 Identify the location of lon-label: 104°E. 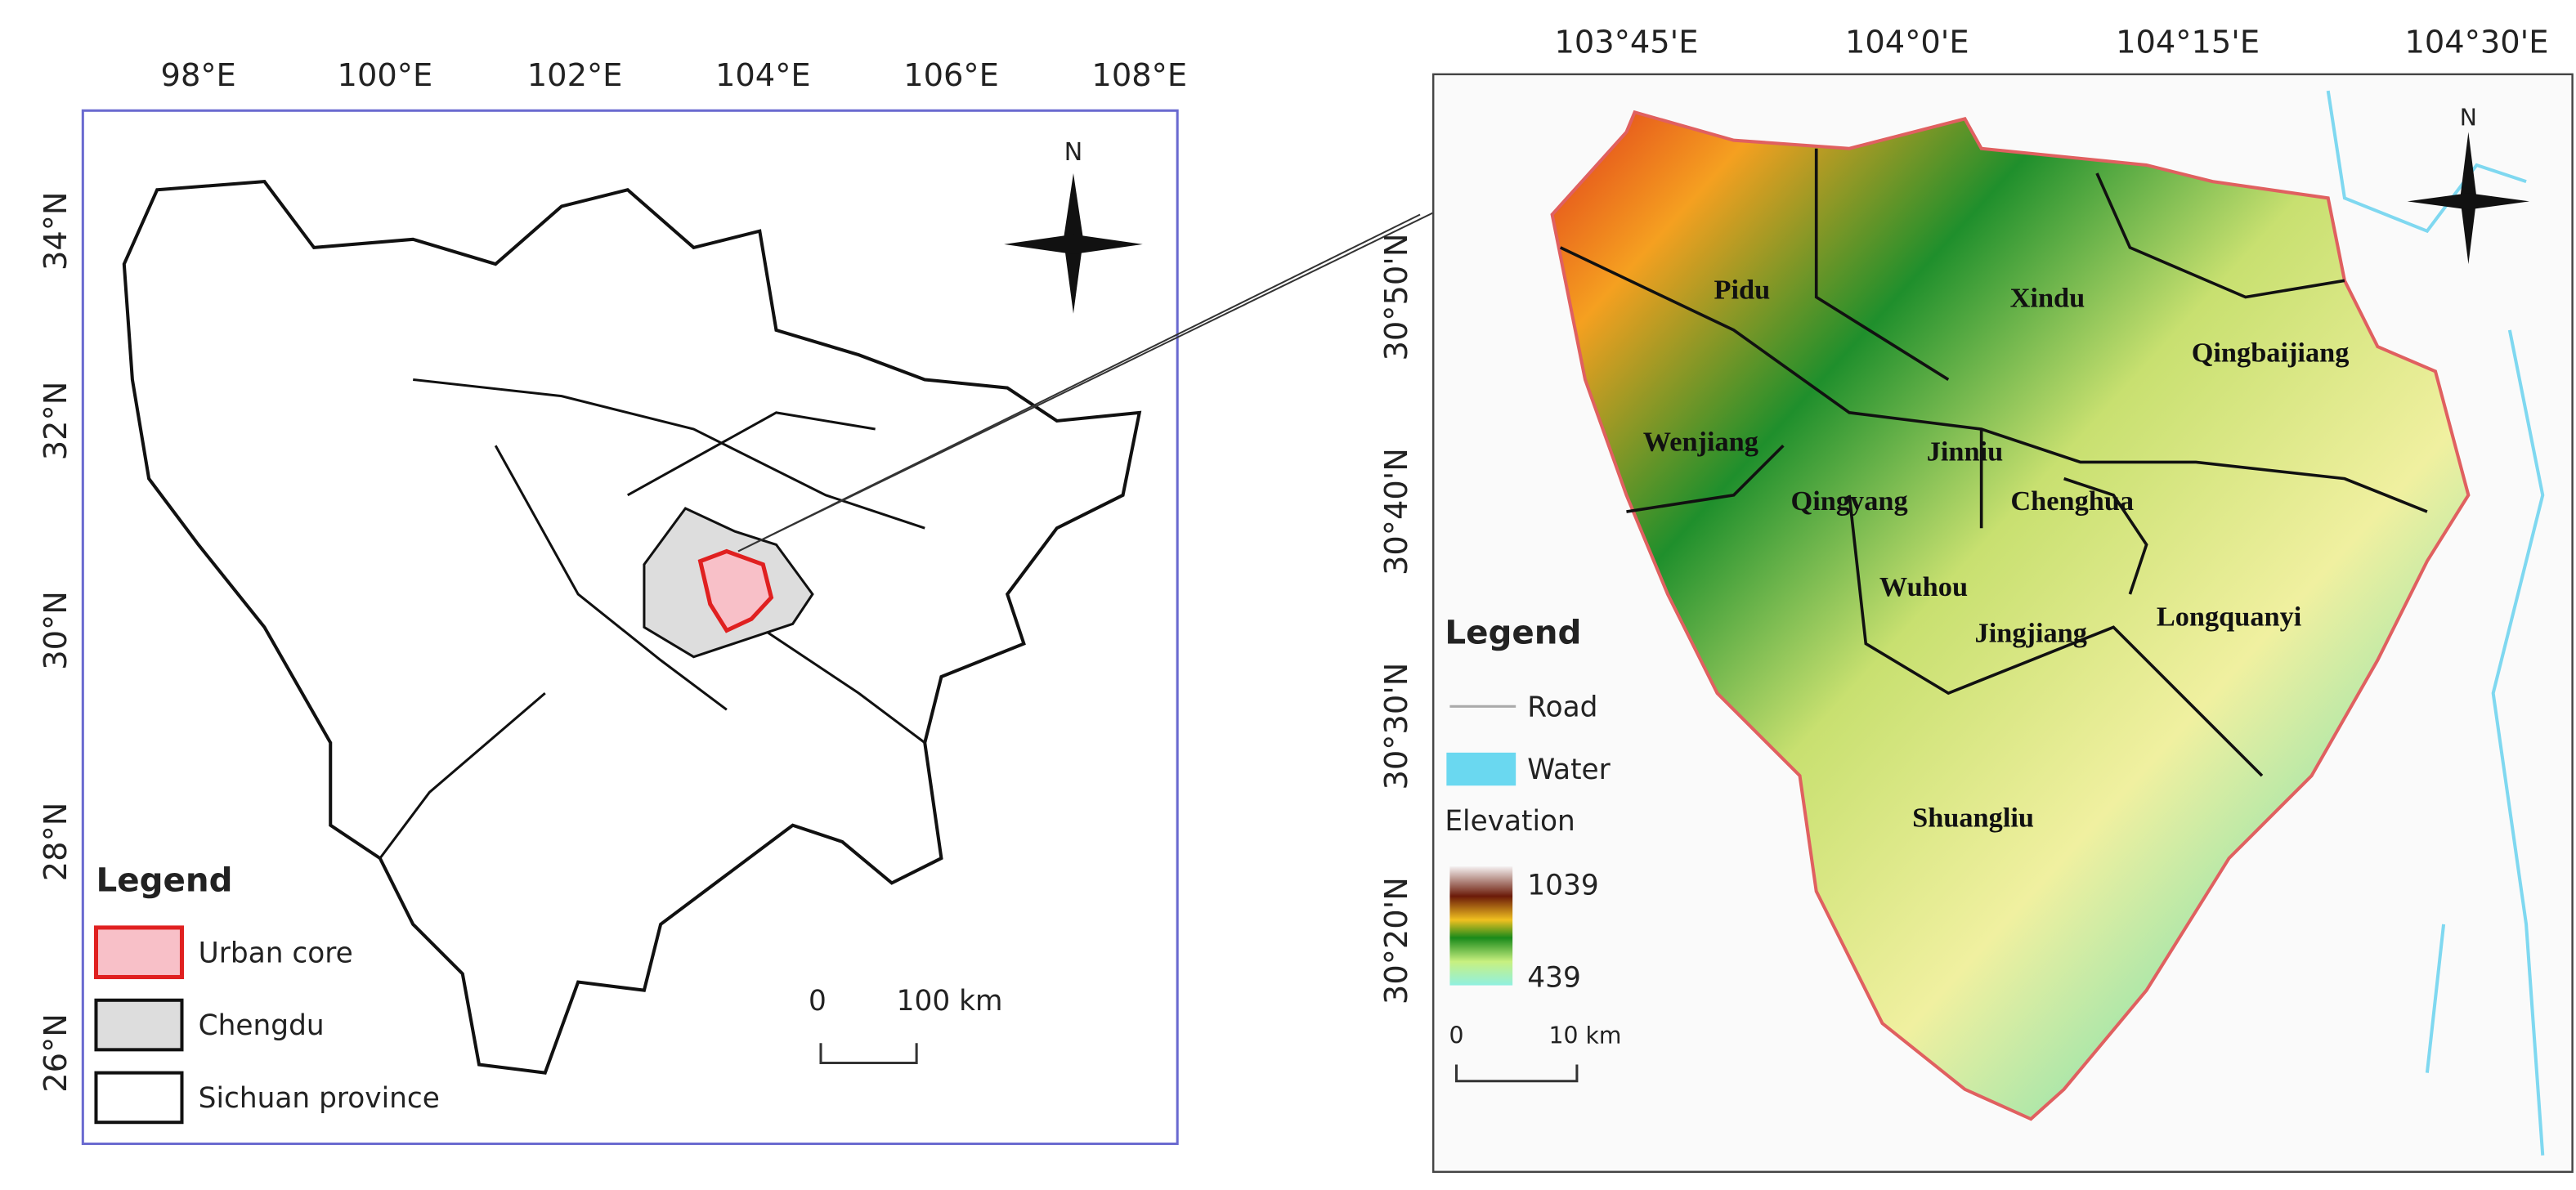
(763, 76).